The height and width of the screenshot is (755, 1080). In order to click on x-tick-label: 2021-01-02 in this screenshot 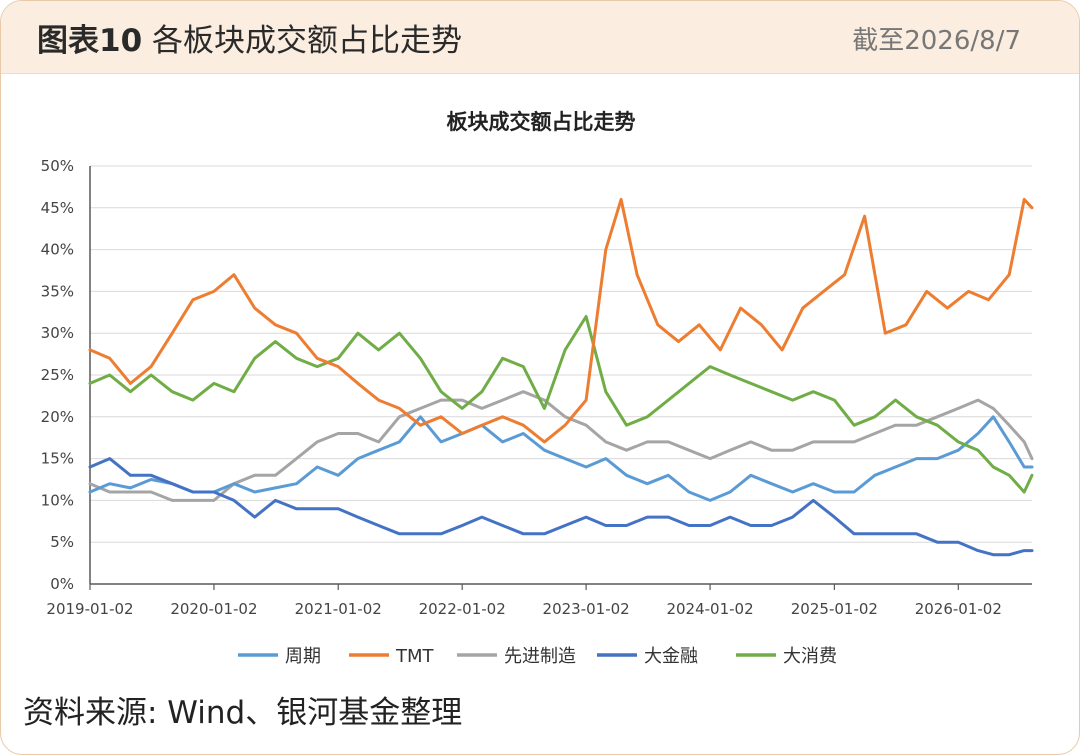, I will do `click(338, 609)`.